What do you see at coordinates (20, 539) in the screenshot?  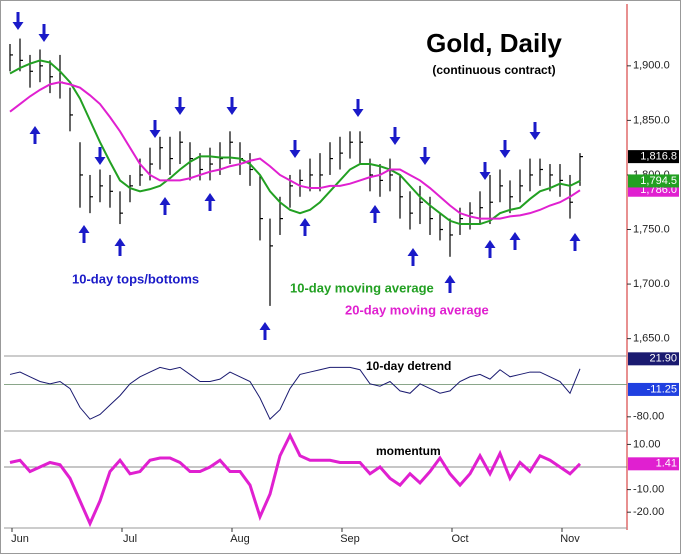 I see `x-tick-label: Jun` at bounding box center [20, 539].